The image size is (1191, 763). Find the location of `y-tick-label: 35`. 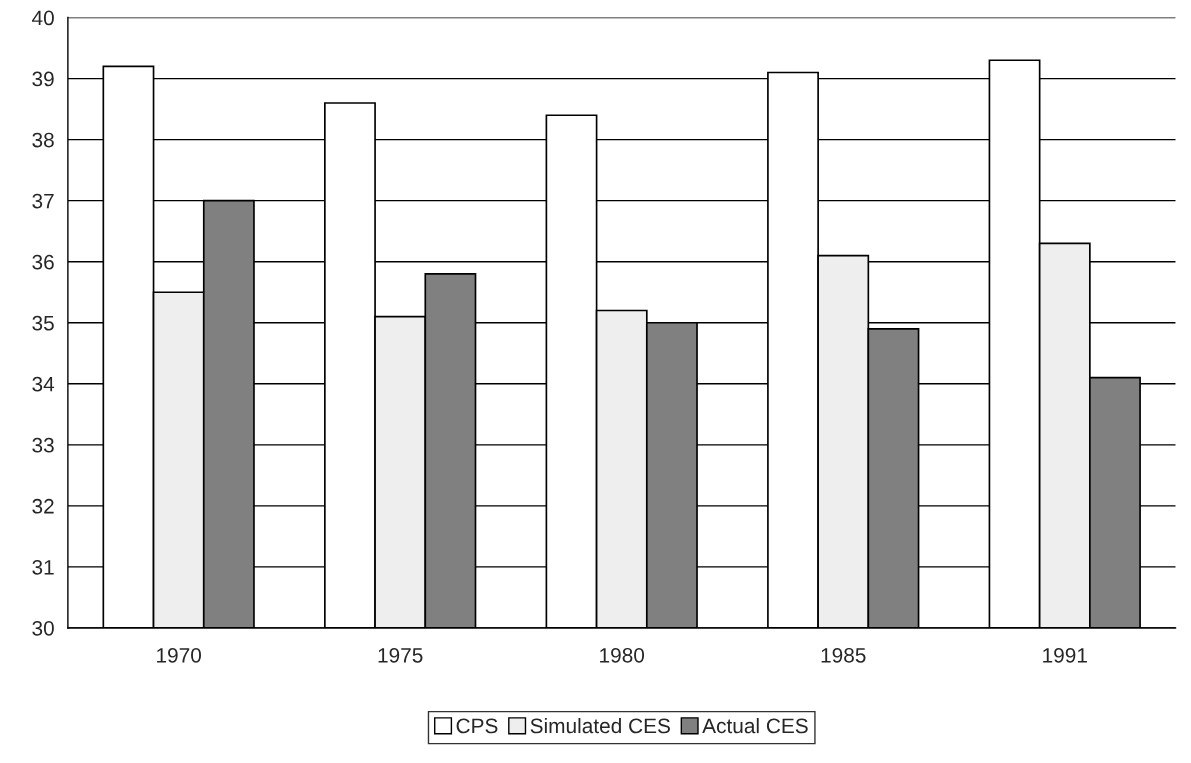

y-tick-label: 35 is located at coordinates (43, 323).